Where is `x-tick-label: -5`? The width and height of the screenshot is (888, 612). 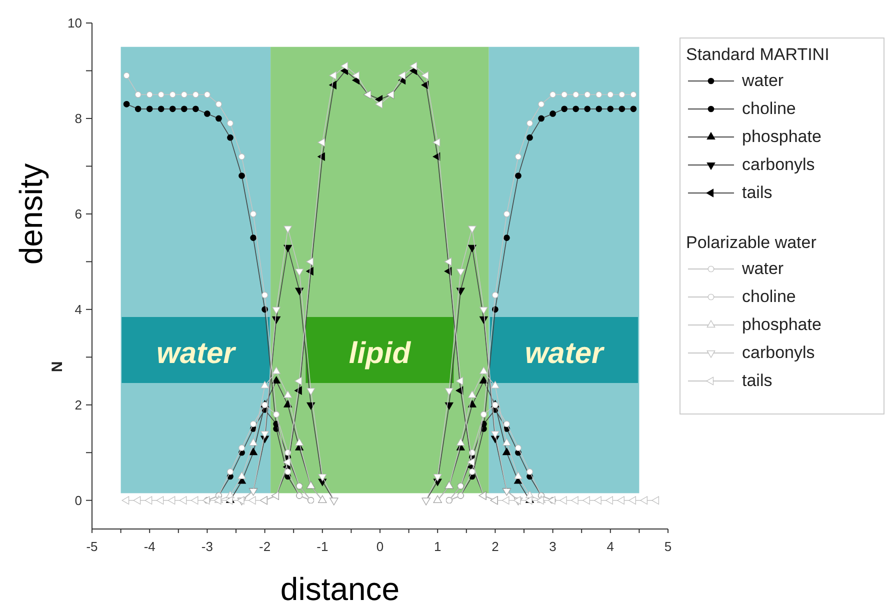
x-tick-label: -5 is located at coordinates (92, 546).